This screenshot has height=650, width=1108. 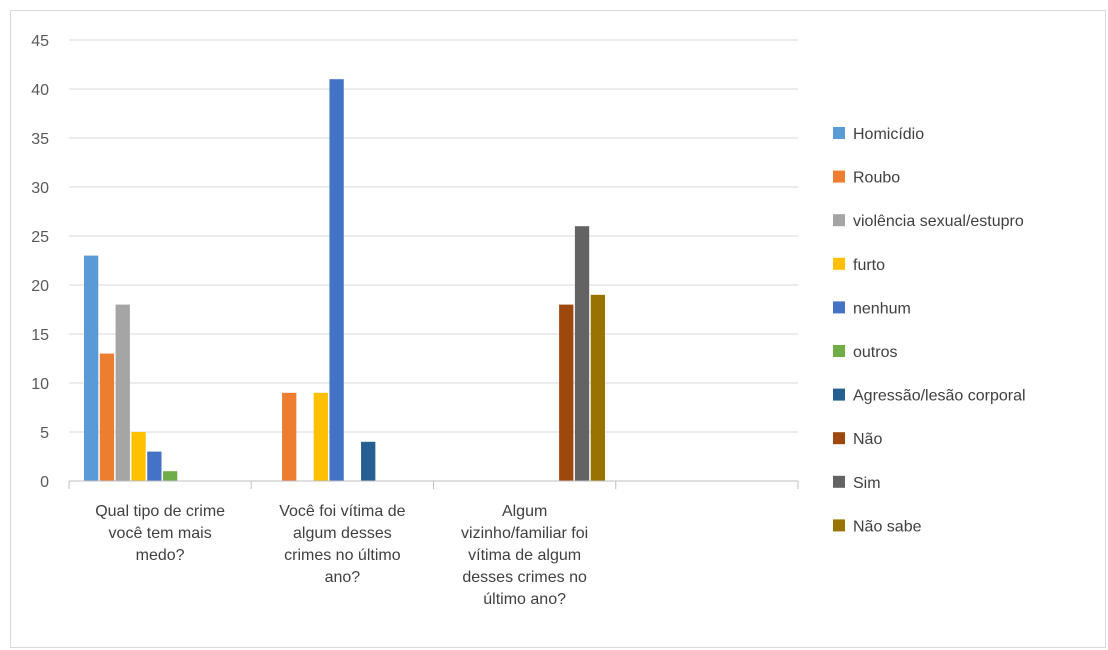 I want to click on y-tick-label: 40, so click(x=40, y=90).